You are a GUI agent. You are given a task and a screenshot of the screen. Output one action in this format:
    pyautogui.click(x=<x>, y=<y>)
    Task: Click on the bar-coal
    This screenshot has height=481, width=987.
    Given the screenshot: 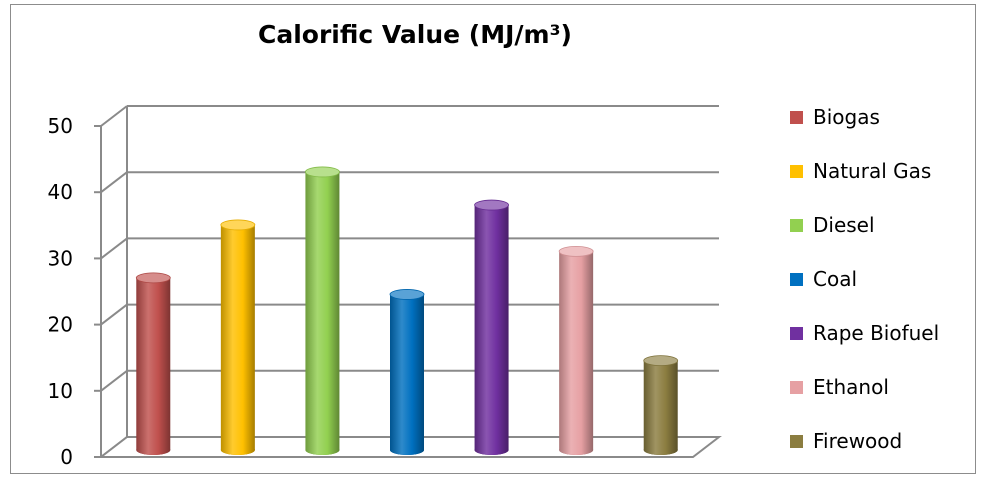 What is the action you would take?
    pyautogui.click(x=407, y=372)
    